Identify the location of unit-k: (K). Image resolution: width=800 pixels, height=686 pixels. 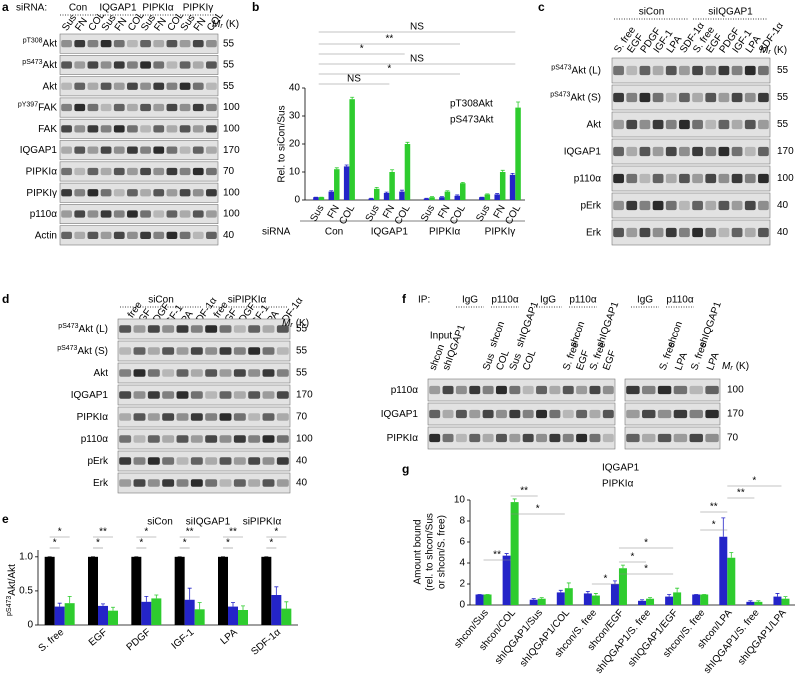
(232, 24).